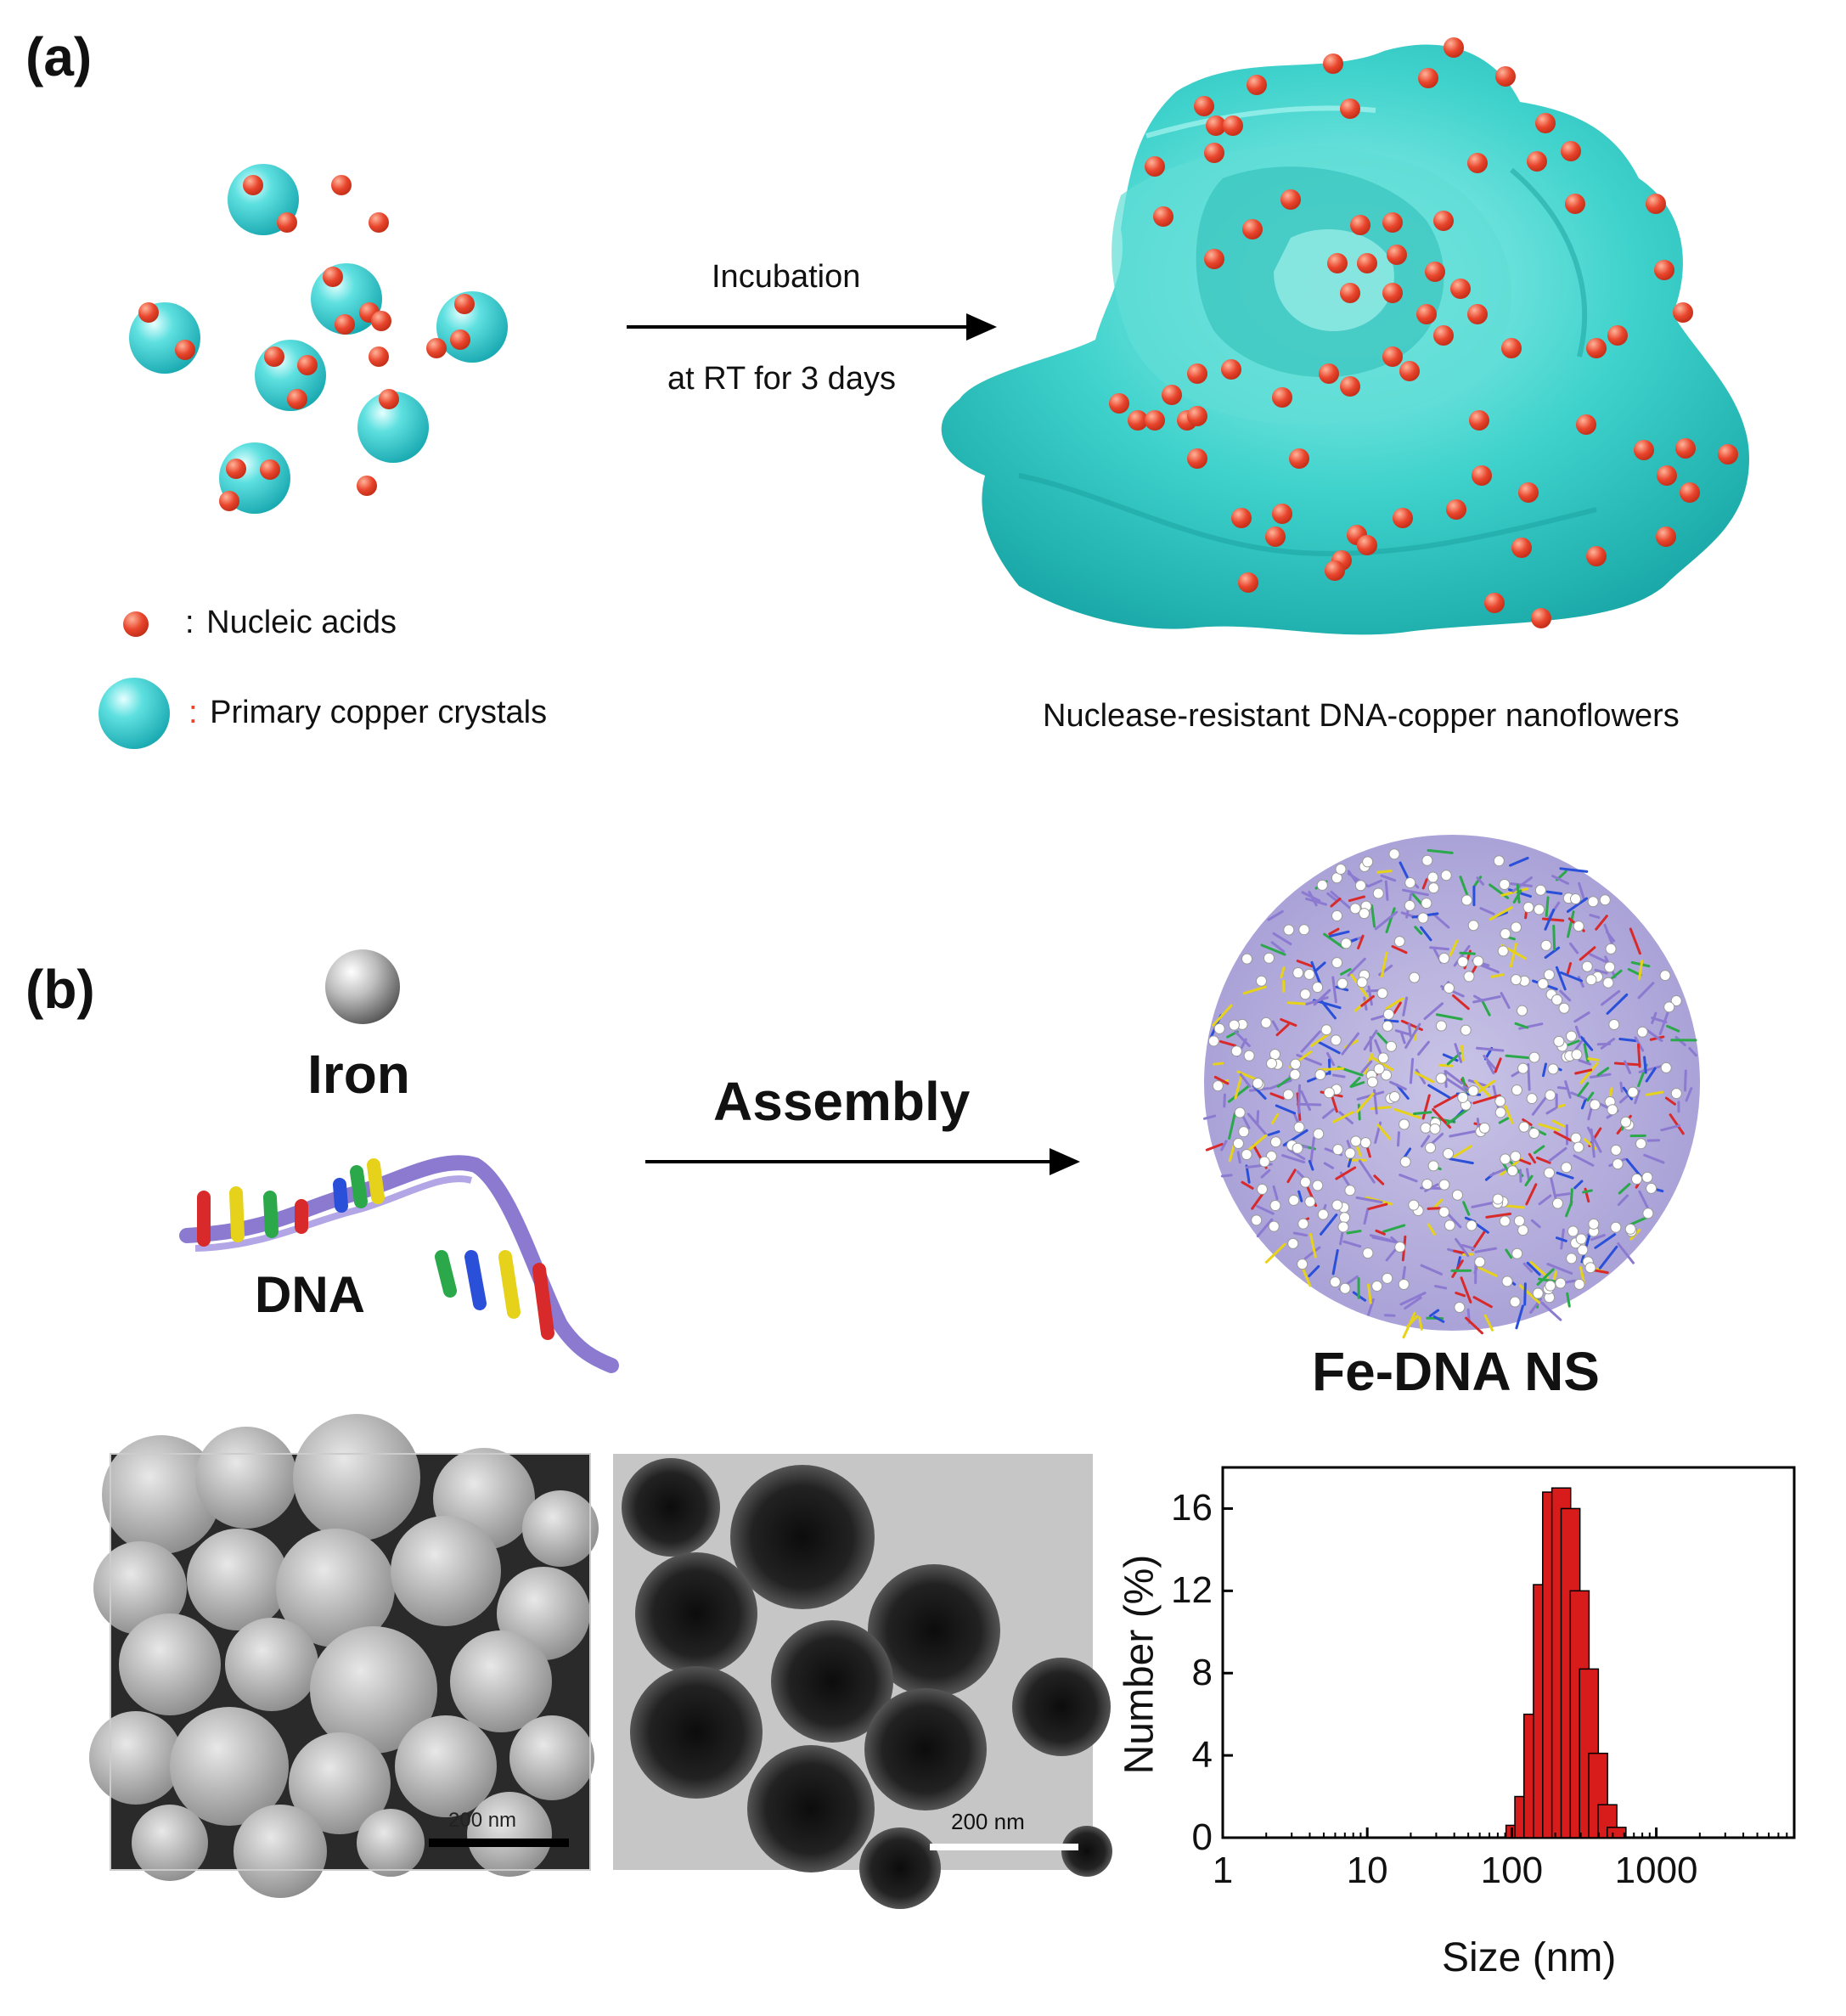 Image resolution: width=1846 pixels, height=2016 pixels. Describe the element at coordinates (310, 1294) in the screenshot. I see `dna-label: DNA` at that location.